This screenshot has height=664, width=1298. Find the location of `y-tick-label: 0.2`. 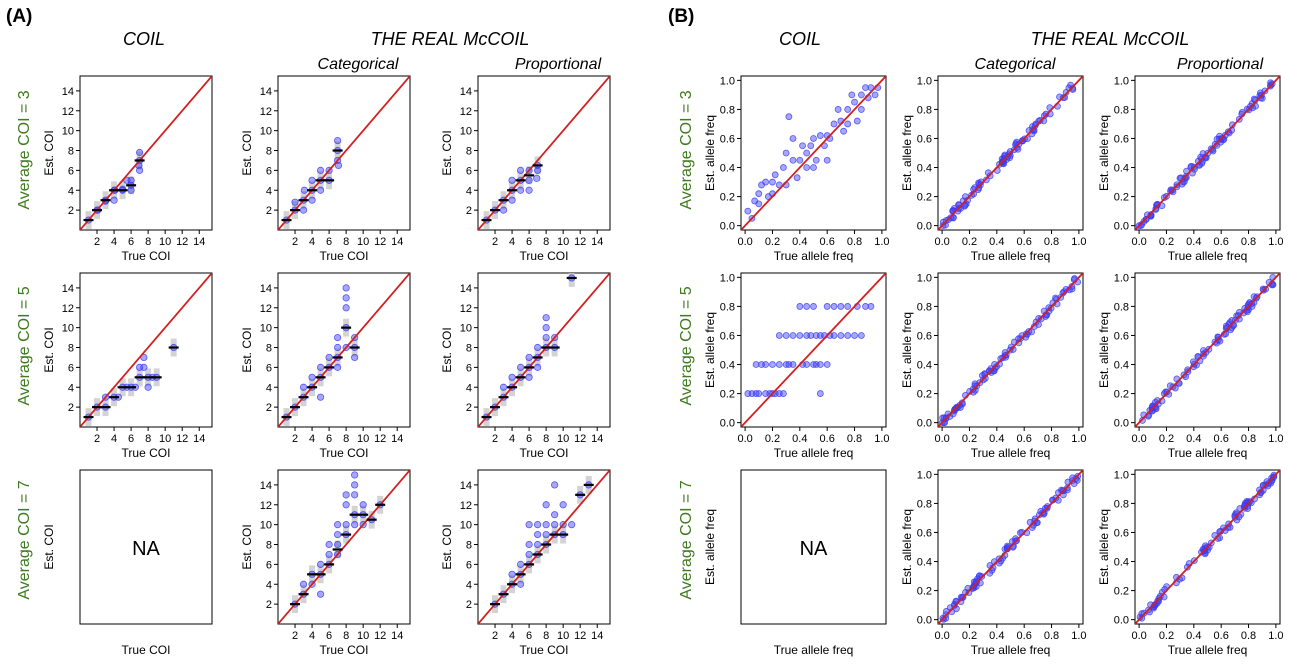

y-tick-label: 0.2 is located at coordinates (1121, 198).